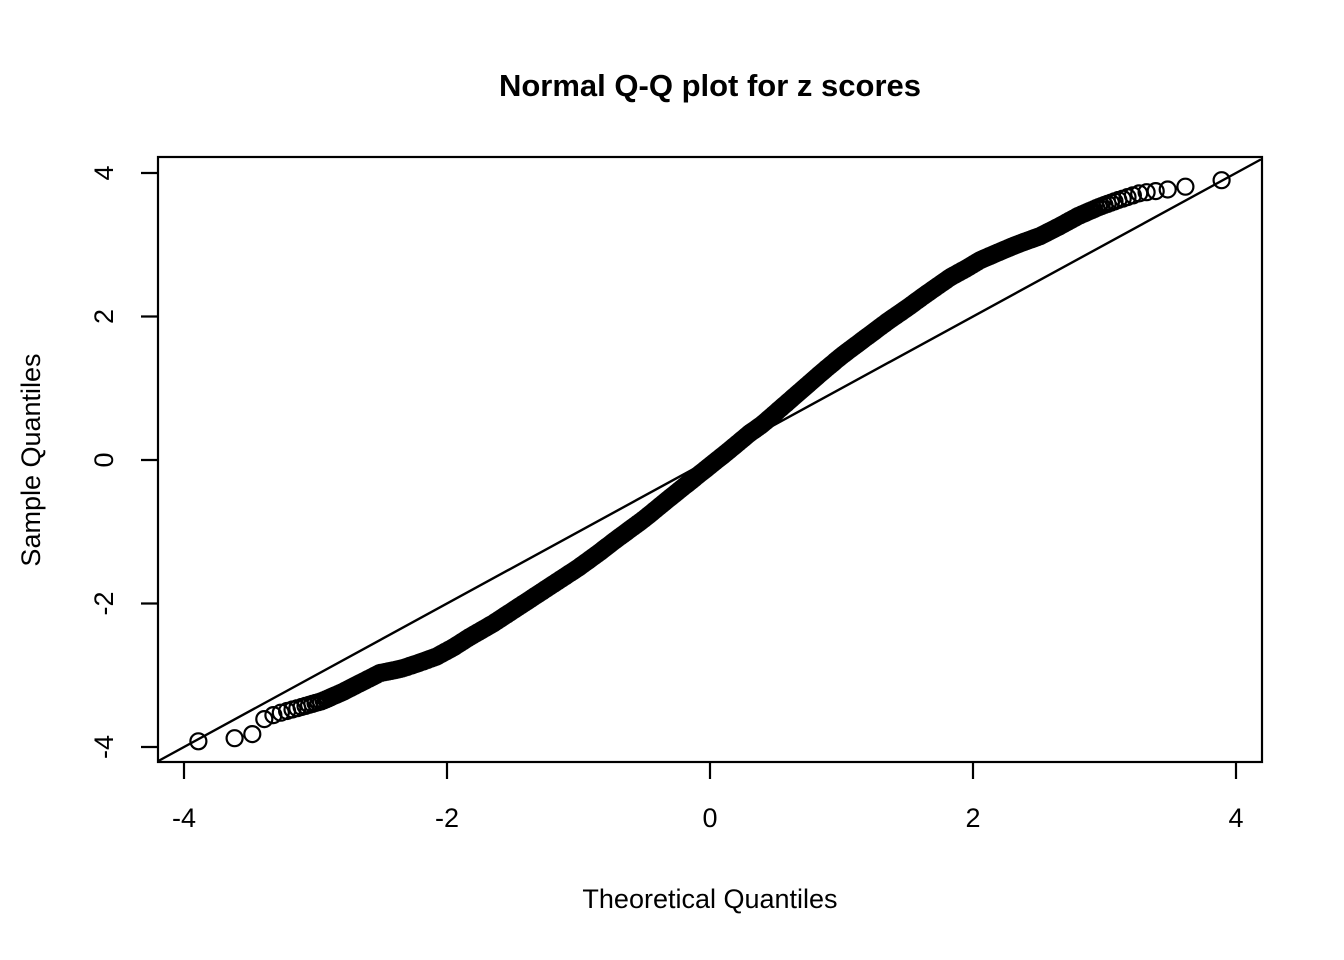 This screenshot has width=1344, height=960. What do you see at coordinates (31, 459) in the screenshot?
I see `y-axis-title: Sample Quantiles` at bounding box center [31, 459].